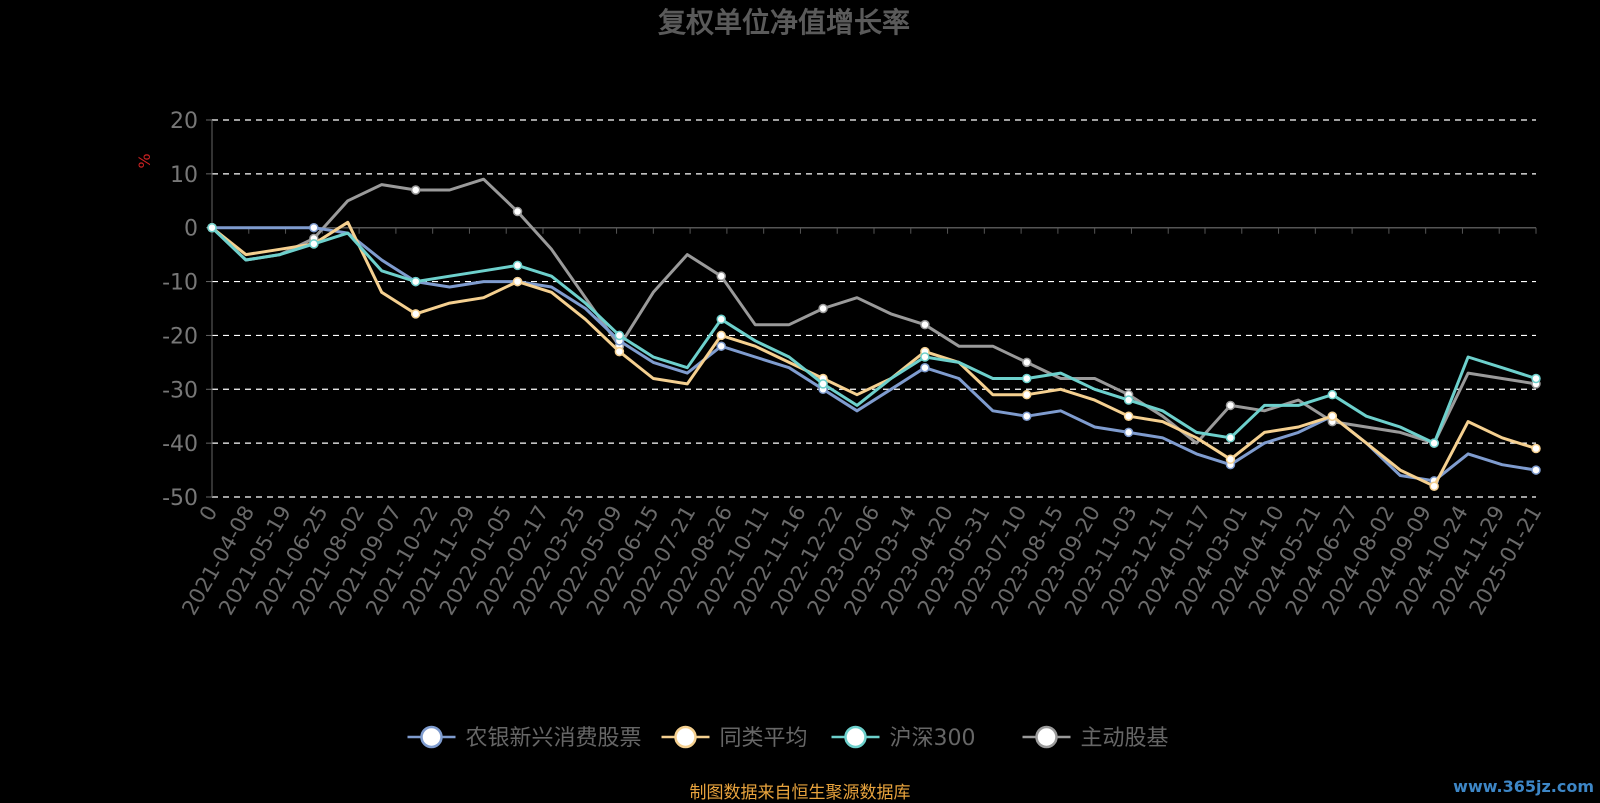  What do you see at coordinates (184, 175) in the screenshot?
I see `y-tick-label: 10` at bounding box center [184, 175].